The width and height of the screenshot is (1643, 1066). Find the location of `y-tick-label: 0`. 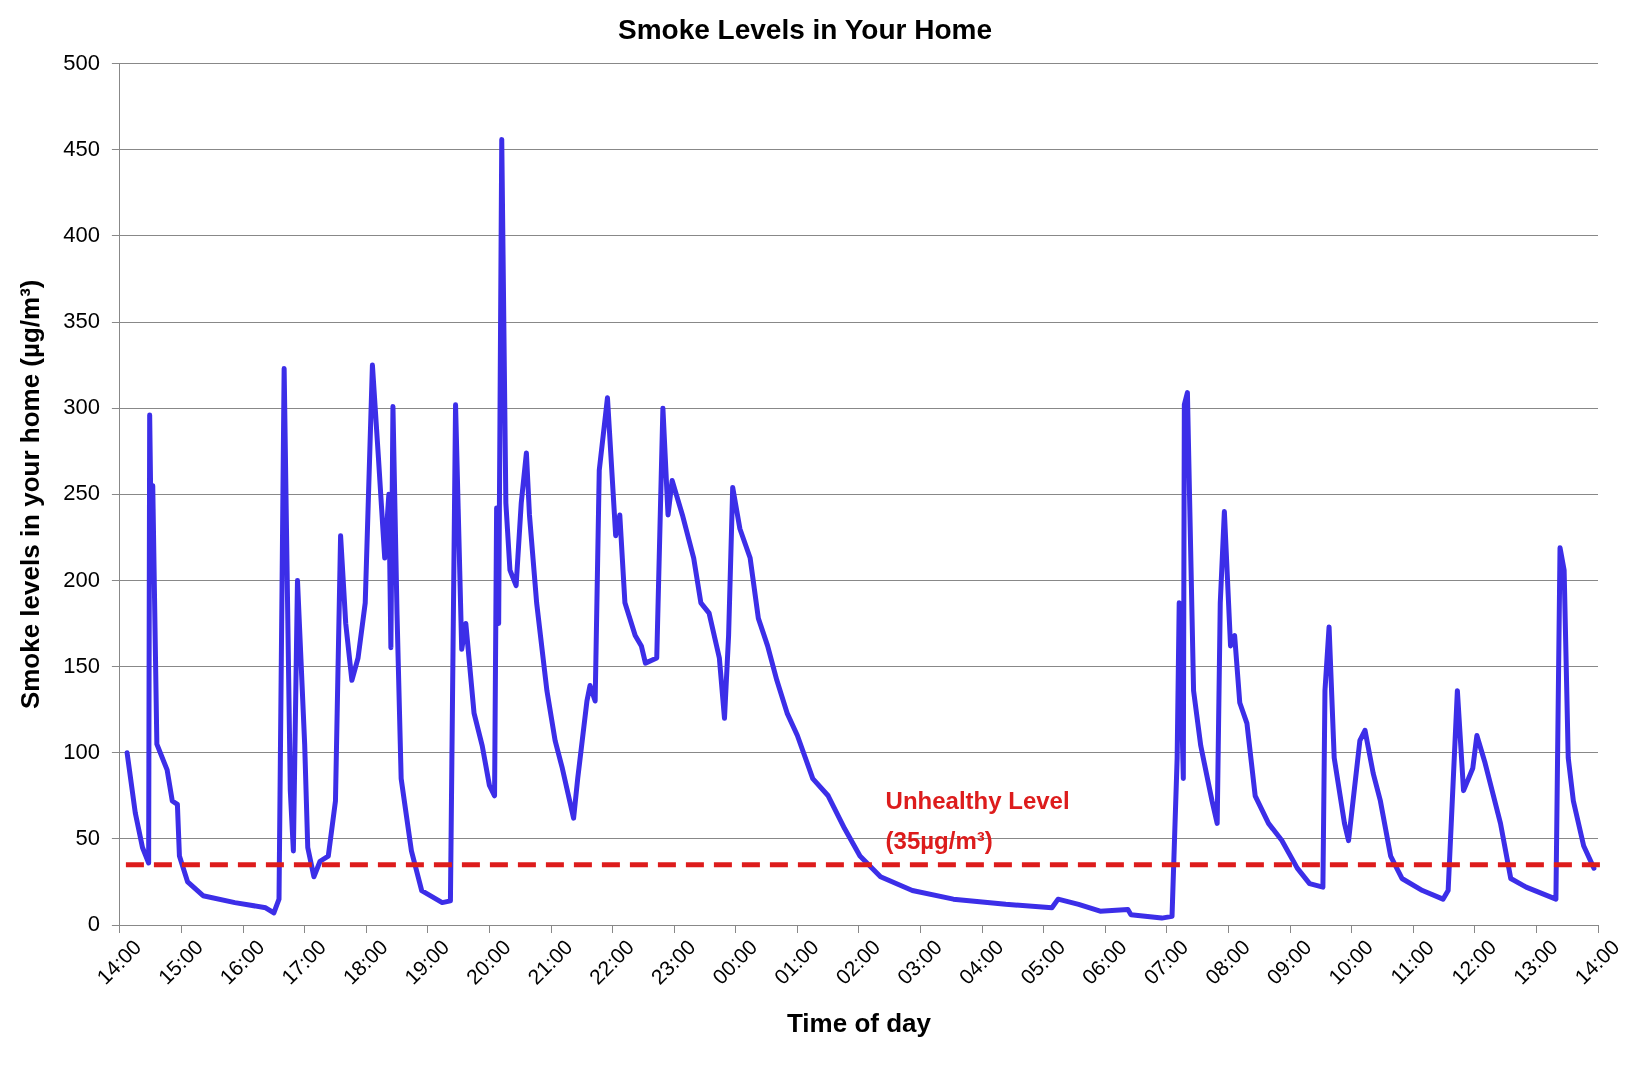

y-tick-label: 0 is located at coordinates (93, 924).